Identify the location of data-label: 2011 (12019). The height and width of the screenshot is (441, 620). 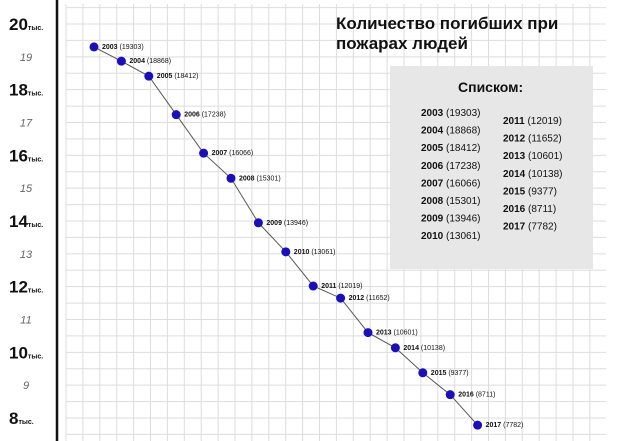
(341, 286).